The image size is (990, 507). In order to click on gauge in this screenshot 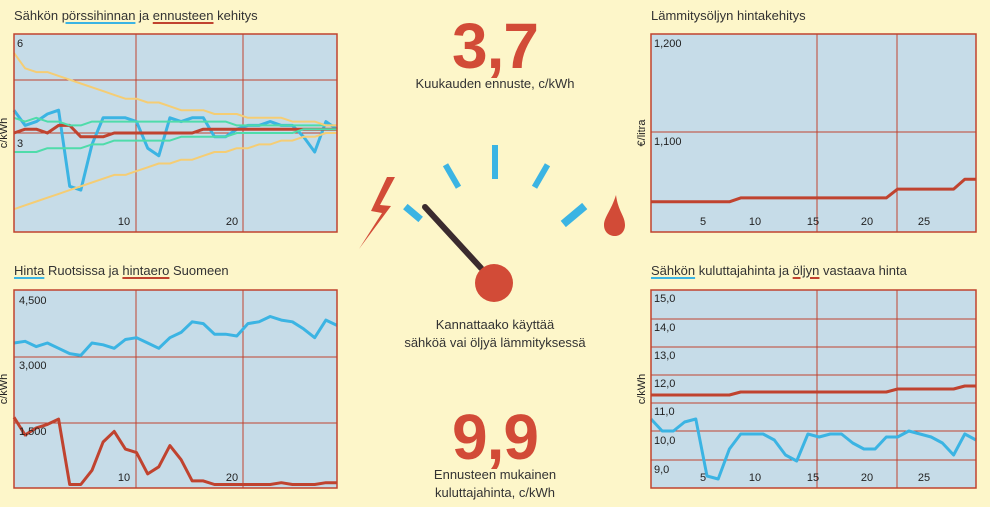, I will do `click(492, 223)`.